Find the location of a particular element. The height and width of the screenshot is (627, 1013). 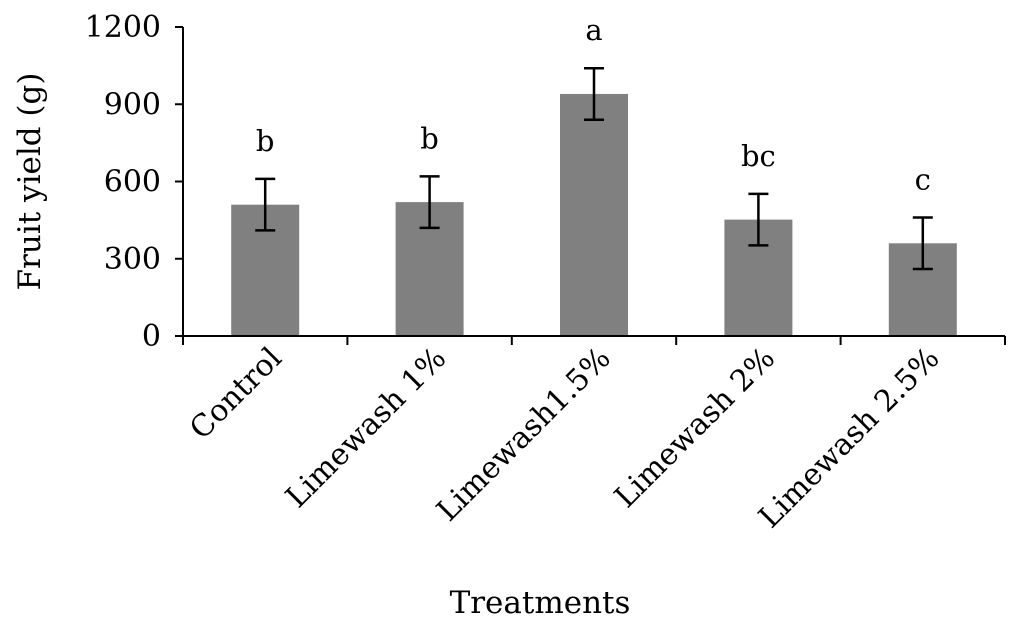

y-tick-label: 1200 is located at coordinates (123, 27).